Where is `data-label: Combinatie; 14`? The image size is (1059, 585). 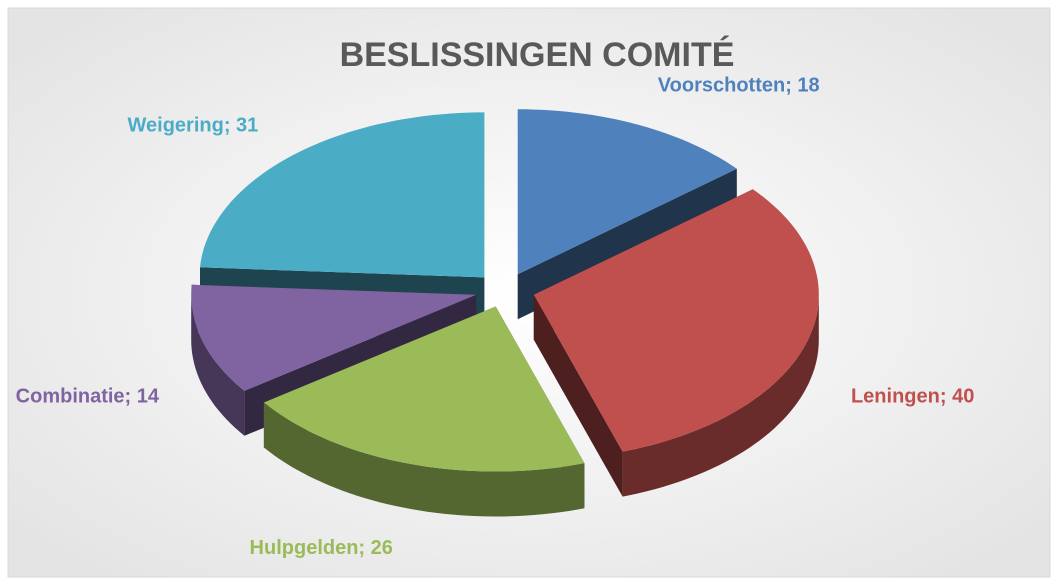 data-label: Combinatie; 14 is located at coordinates (88, 396).